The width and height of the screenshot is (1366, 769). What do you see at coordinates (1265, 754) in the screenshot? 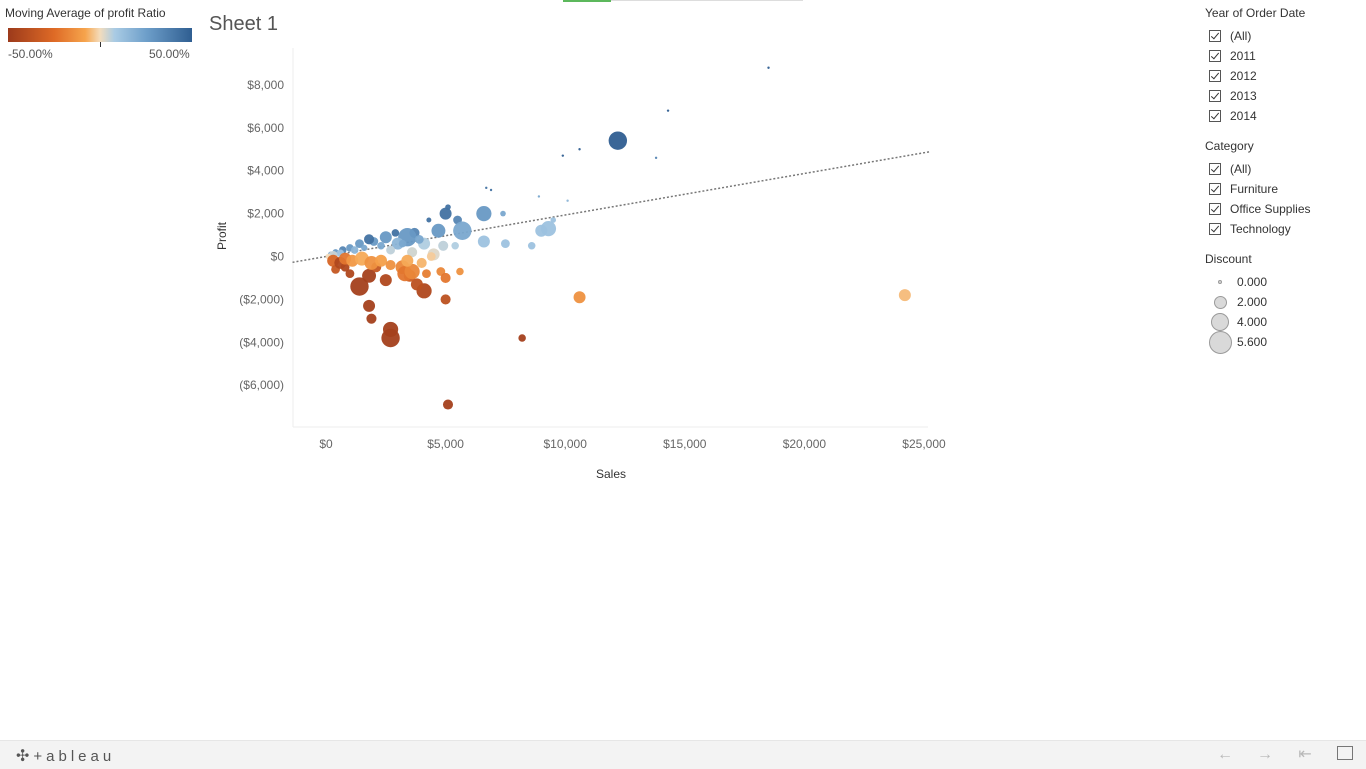
I see `redo-icon: →` at bounding box center [1265, 754].